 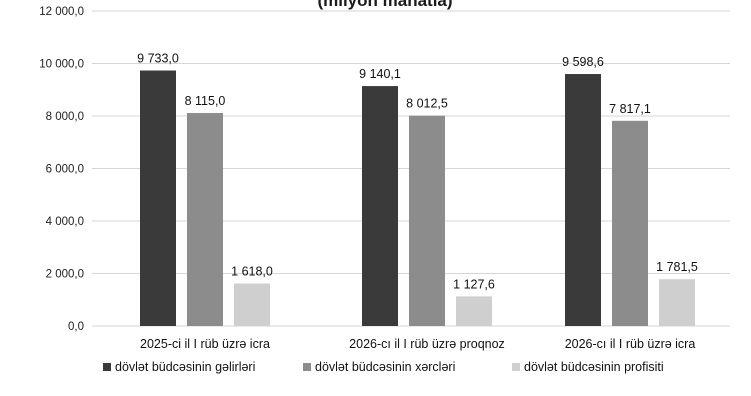 I want to click on chart-title: (milyon manatla), so click(x=384, y=5).